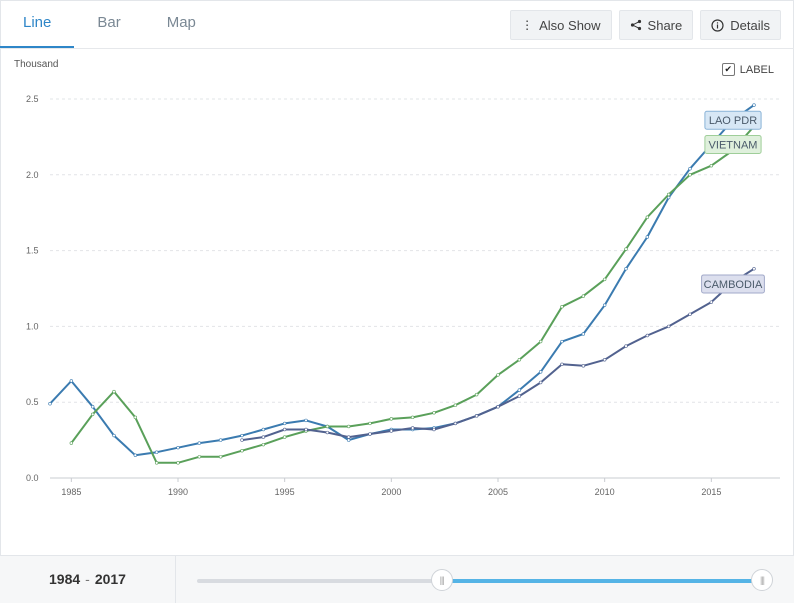  What do you see at coordinates (32, 251) in the screenshot?
I see `y-tick-label: 1.5` at bounding box center [32, 251].